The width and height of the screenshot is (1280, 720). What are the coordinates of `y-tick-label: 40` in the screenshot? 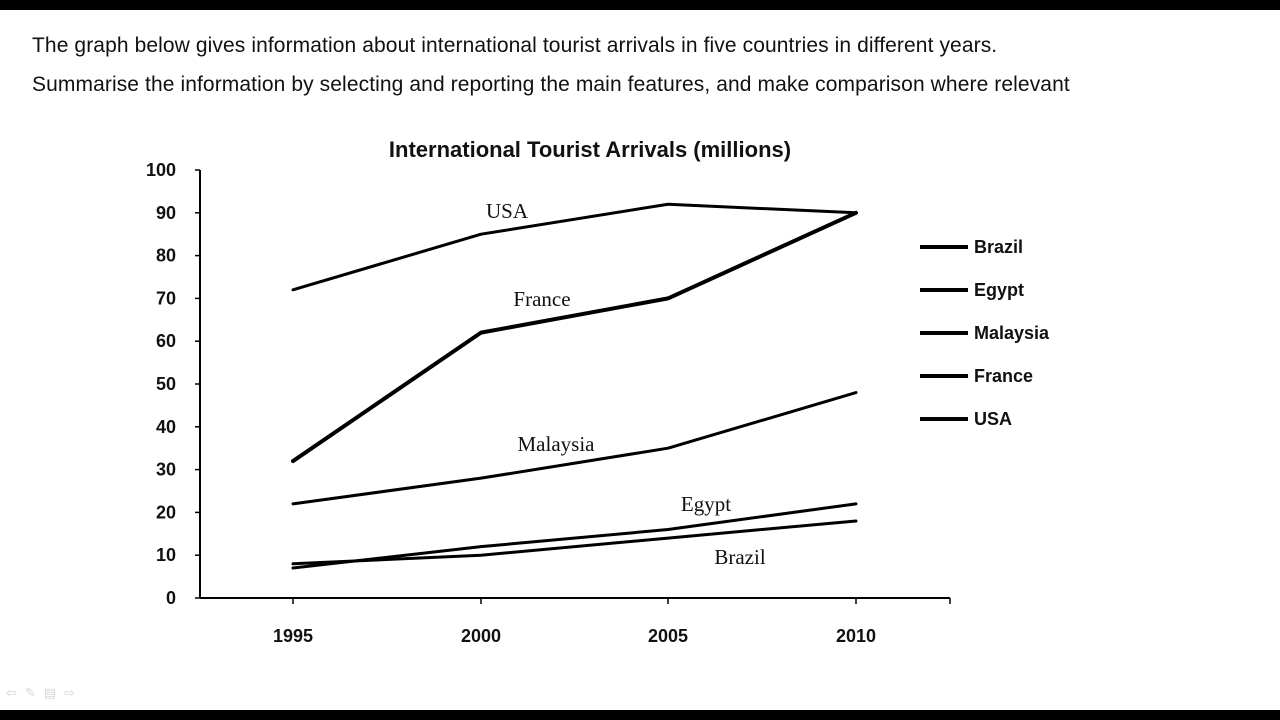 It's located at (166, 427).